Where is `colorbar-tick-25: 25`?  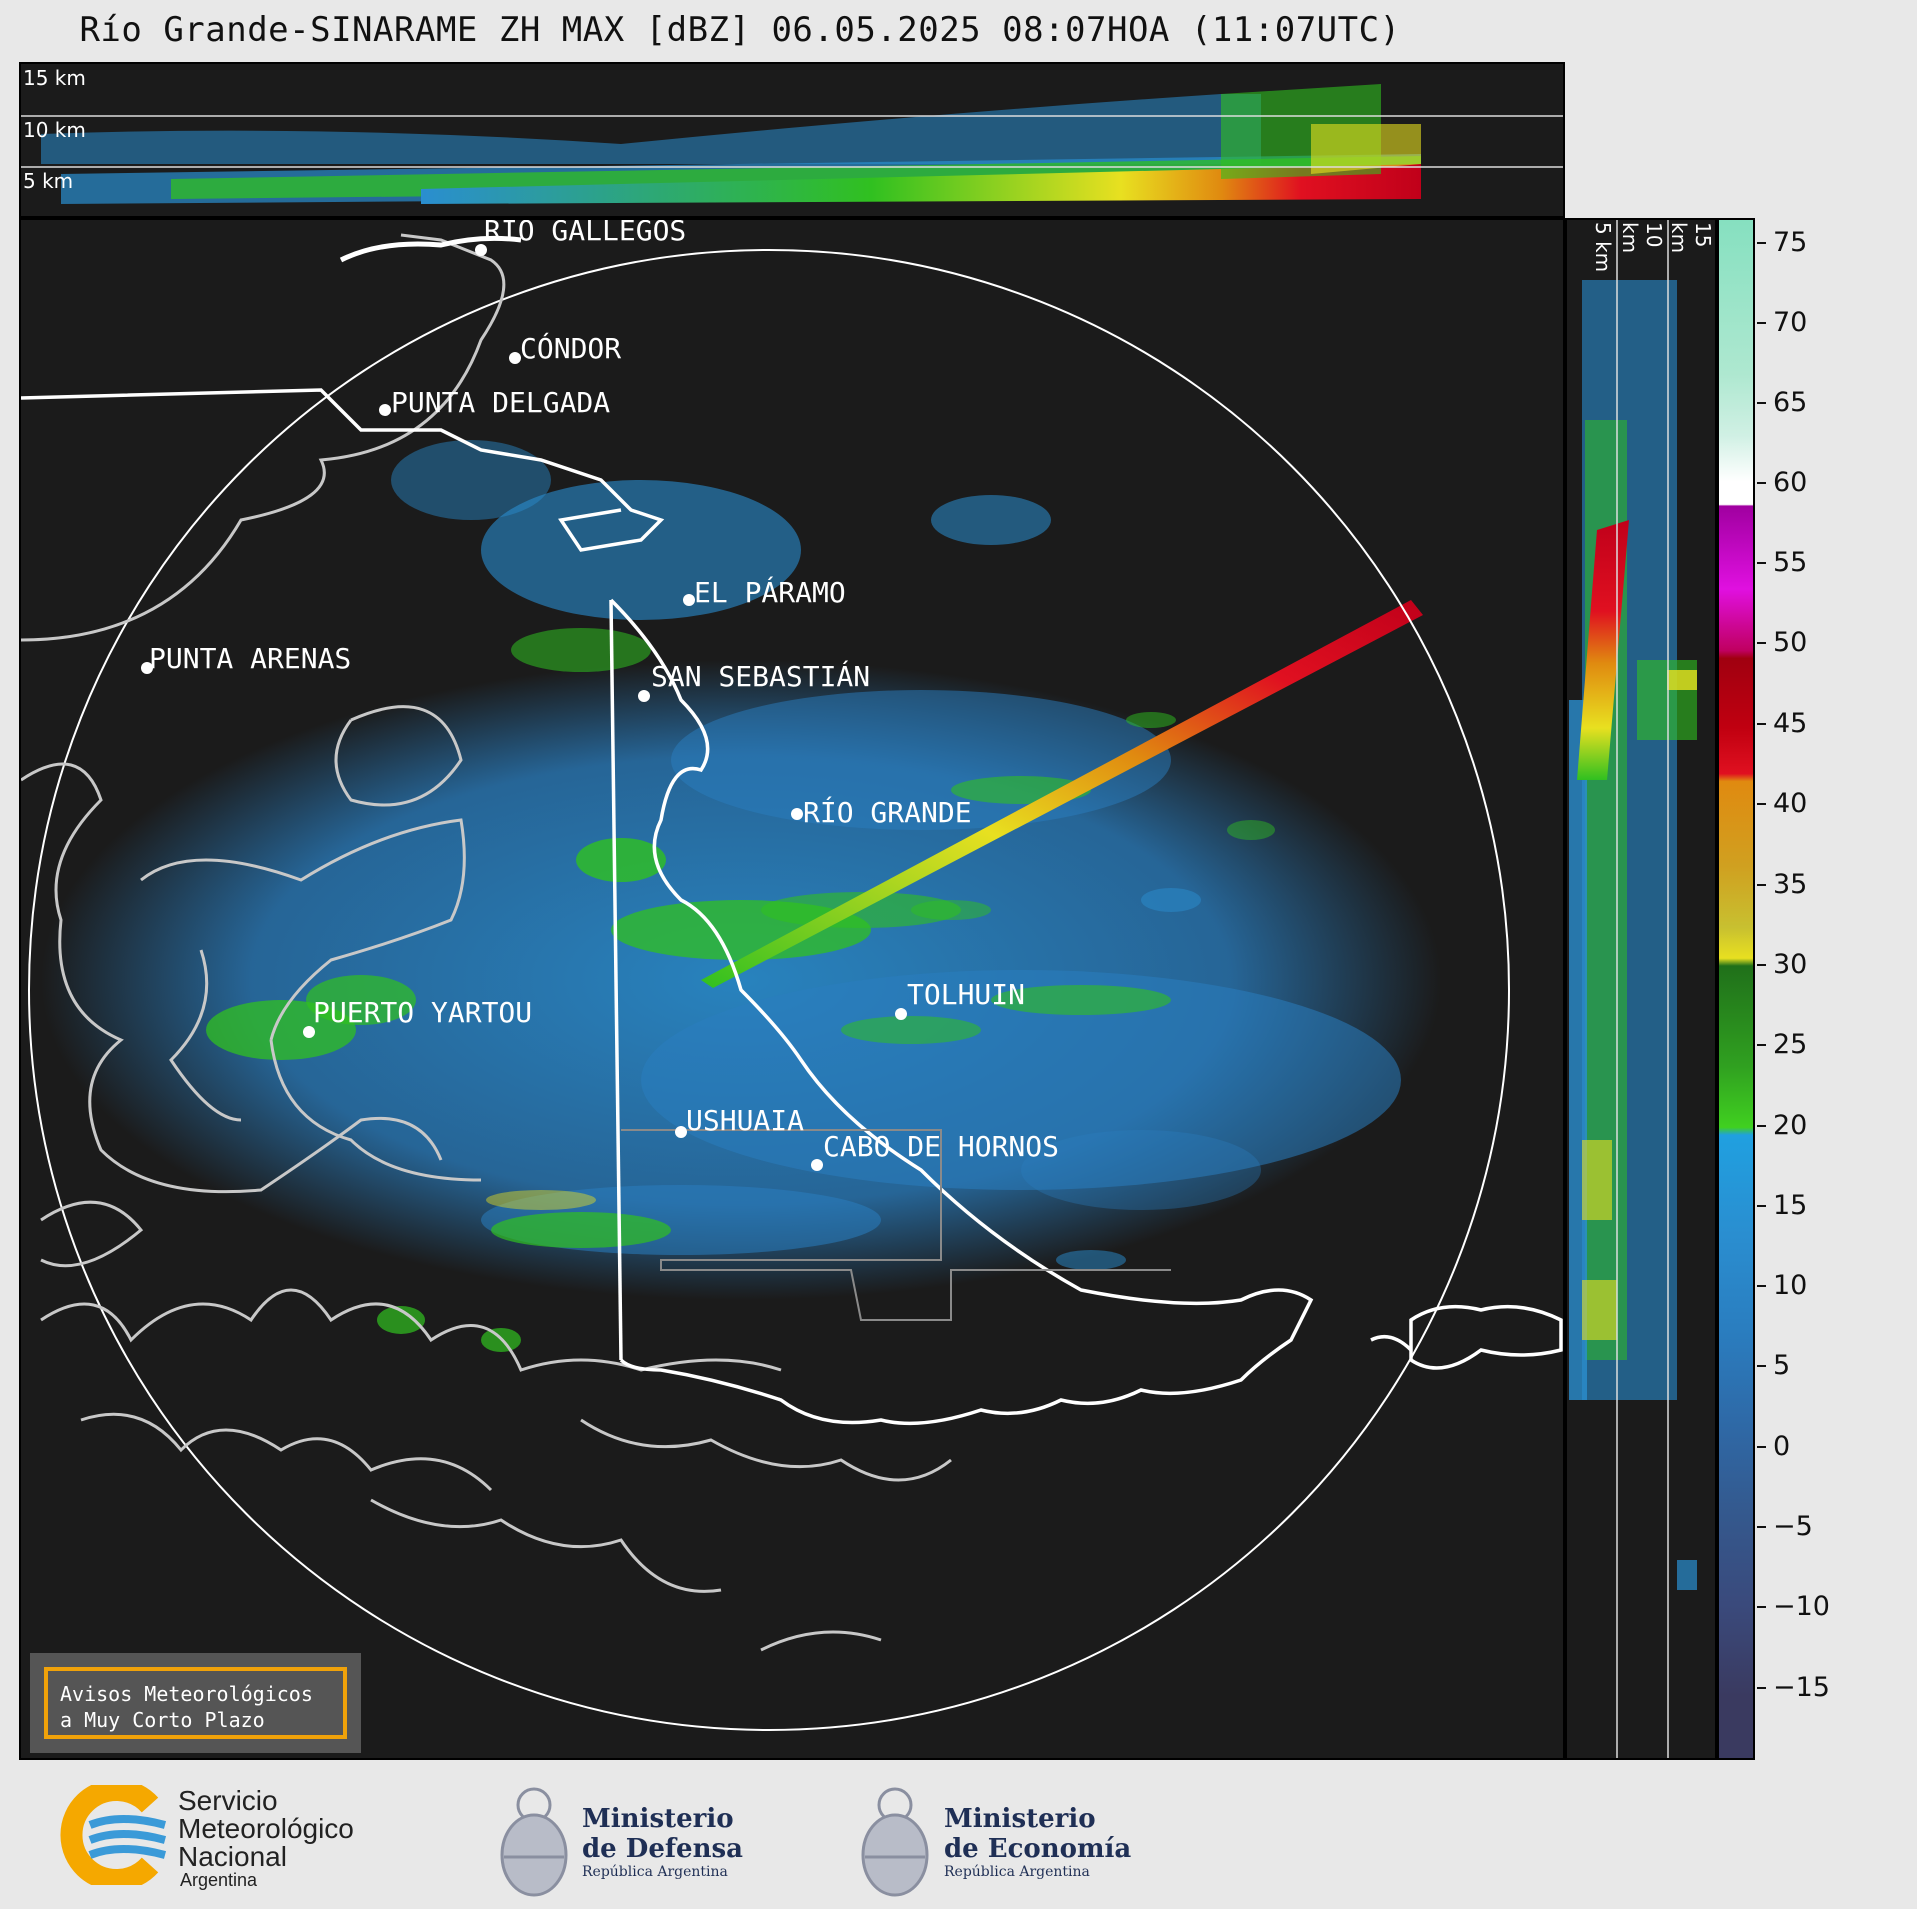 colorbar-tick-25: 25 is located at coordinates (1782, 1045).